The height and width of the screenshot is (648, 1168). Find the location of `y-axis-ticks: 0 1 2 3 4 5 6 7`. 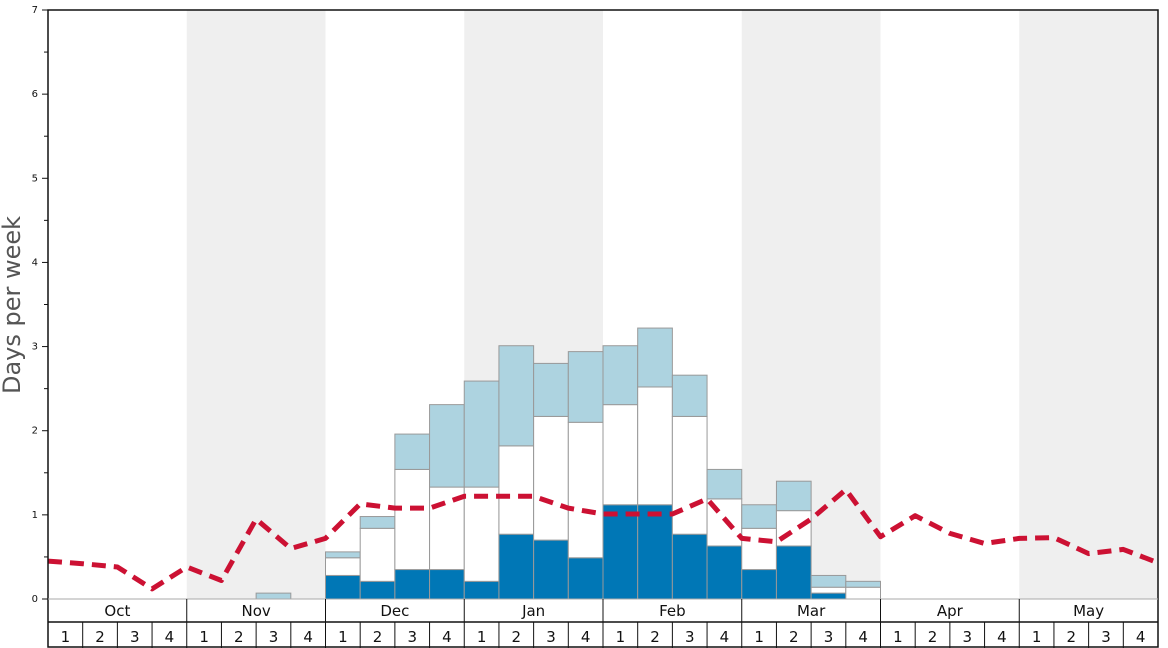

y-axis-ticks: 0 1 2 3 4 5 6 7 is located at coordinates (40, 305).